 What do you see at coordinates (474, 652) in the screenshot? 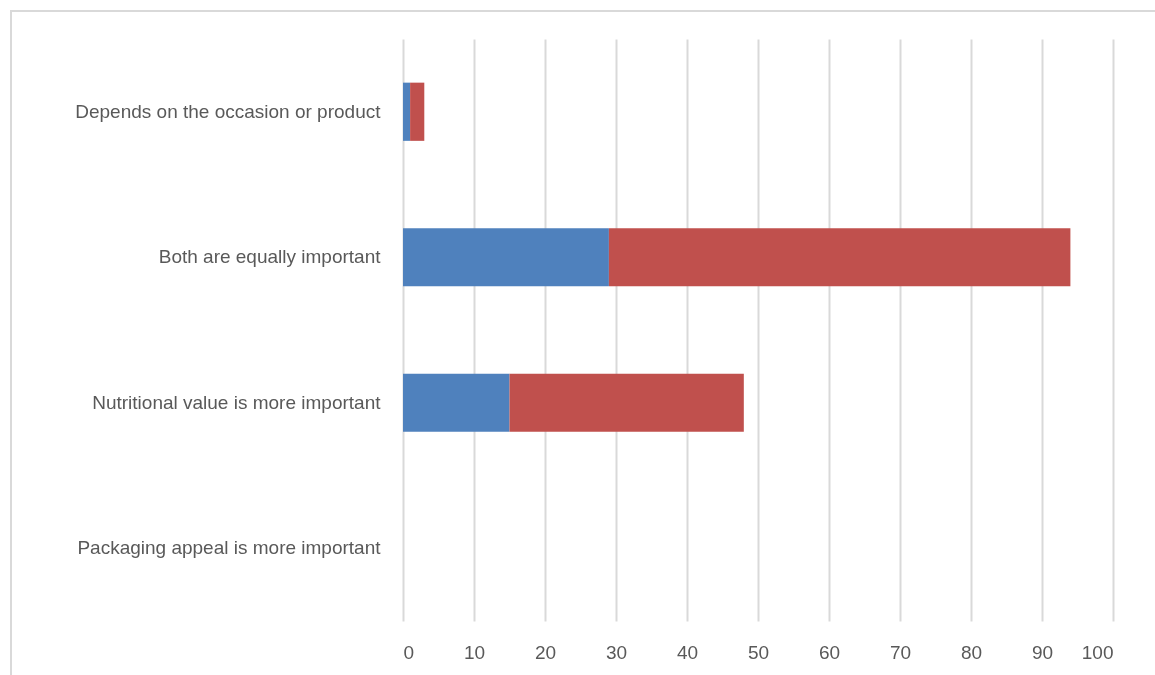
I see `x-tick-label: 10` at bounding box center [474, 652].